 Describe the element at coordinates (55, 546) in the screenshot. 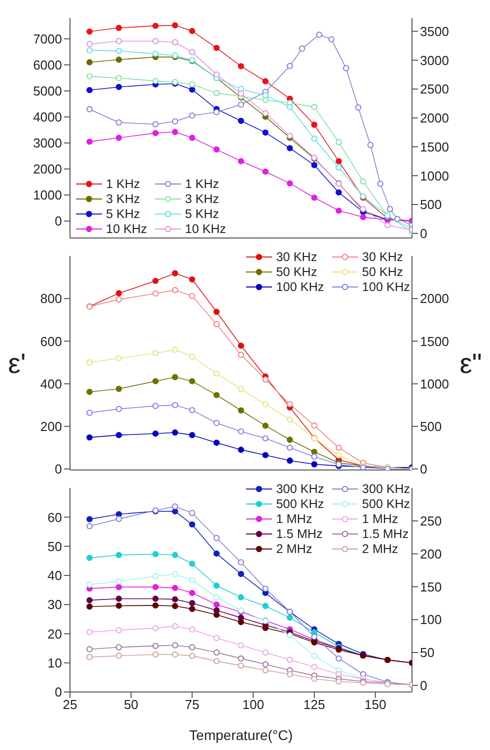

I see `y-tick-label: 50` at that location.